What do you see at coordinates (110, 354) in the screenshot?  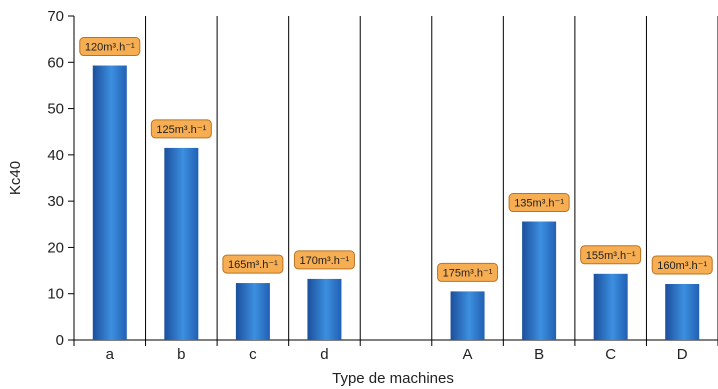 I see `x-tick-label: a` at bounding box center [110, 354].